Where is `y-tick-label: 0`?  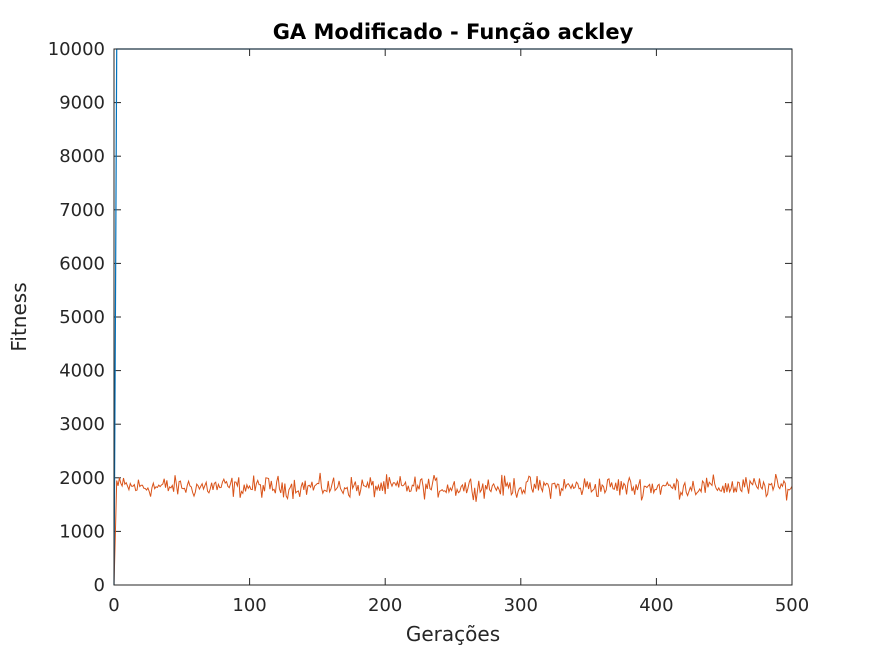 y-tick-label: 0 is located at coordinates (99, 585).